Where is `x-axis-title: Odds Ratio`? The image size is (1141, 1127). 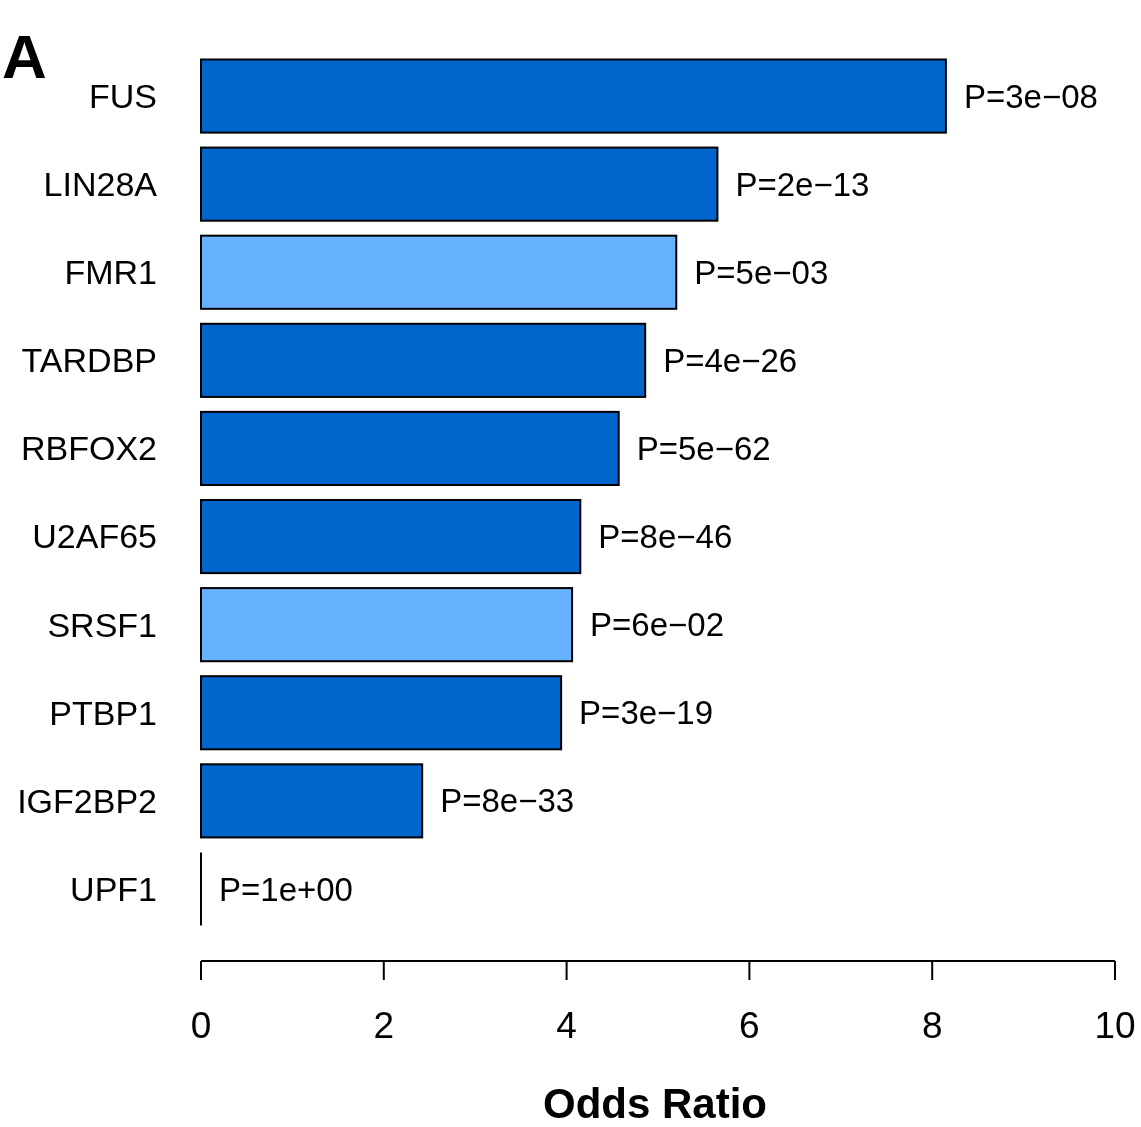 x-axis-title: Odds Ratio is located at coordinates (655, 1103).